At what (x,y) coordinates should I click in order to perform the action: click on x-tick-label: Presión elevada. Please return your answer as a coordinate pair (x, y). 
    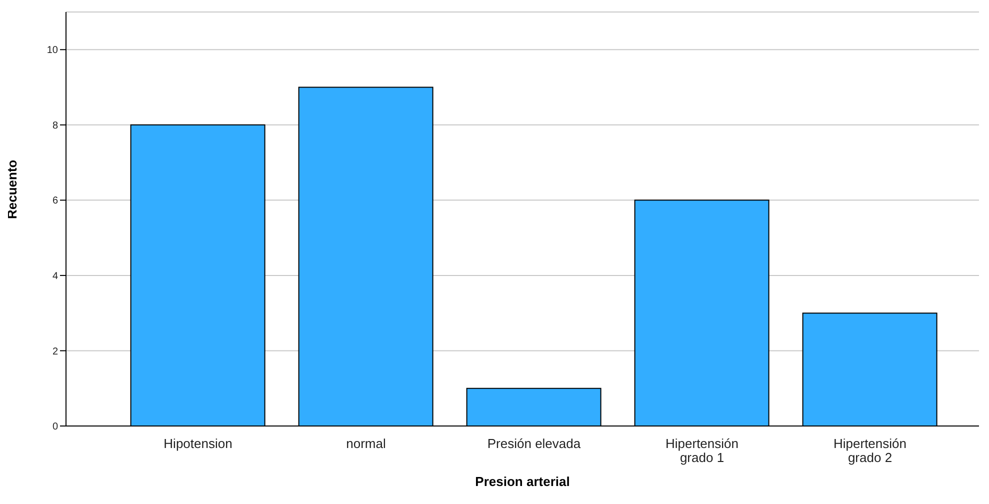
    Looking at the image, I should click on (534, 443).